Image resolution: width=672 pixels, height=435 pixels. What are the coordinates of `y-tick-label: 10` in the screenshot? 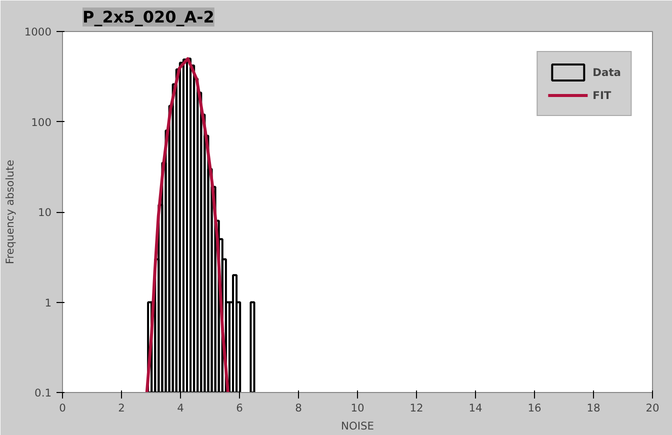 It's located at (45, 212).